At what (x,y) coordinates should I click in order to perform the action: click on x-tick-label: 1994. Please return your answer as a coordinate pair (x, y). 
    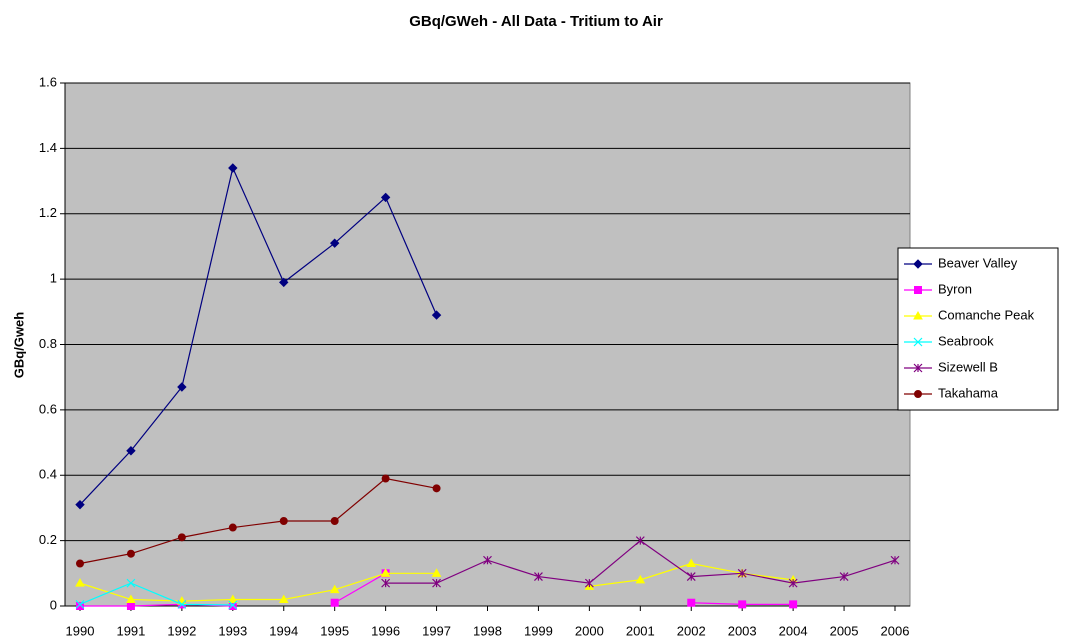
    Looking at the image, I should click on (283, 630).